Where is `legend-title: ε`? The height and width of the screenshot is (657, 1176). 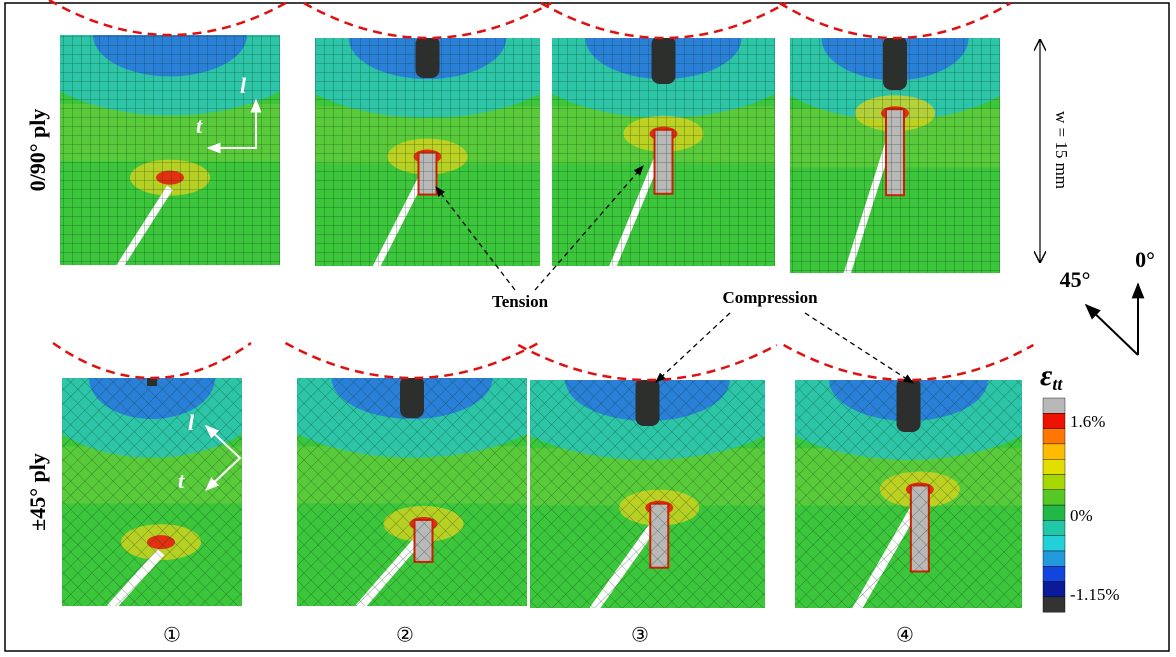 legend-title: ε is located at coordinates (1046, 375).